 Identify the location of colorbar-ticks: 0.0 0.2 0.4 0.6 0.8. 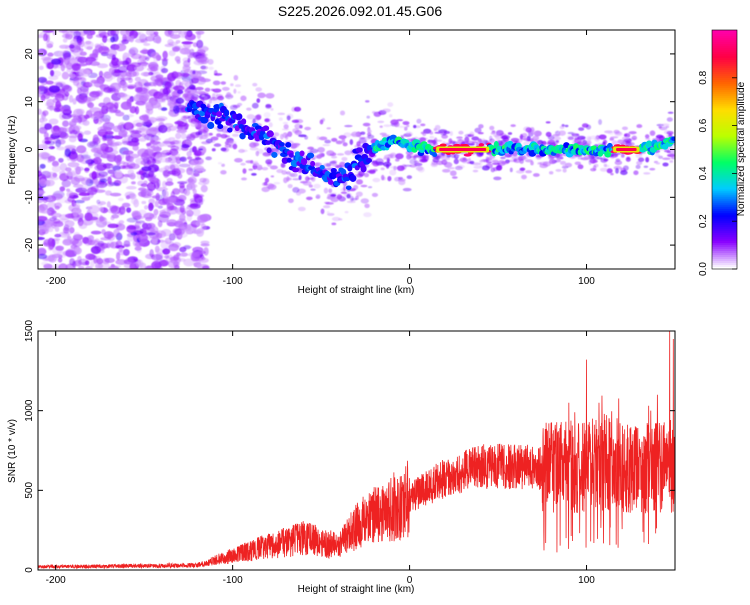
(717, 173).